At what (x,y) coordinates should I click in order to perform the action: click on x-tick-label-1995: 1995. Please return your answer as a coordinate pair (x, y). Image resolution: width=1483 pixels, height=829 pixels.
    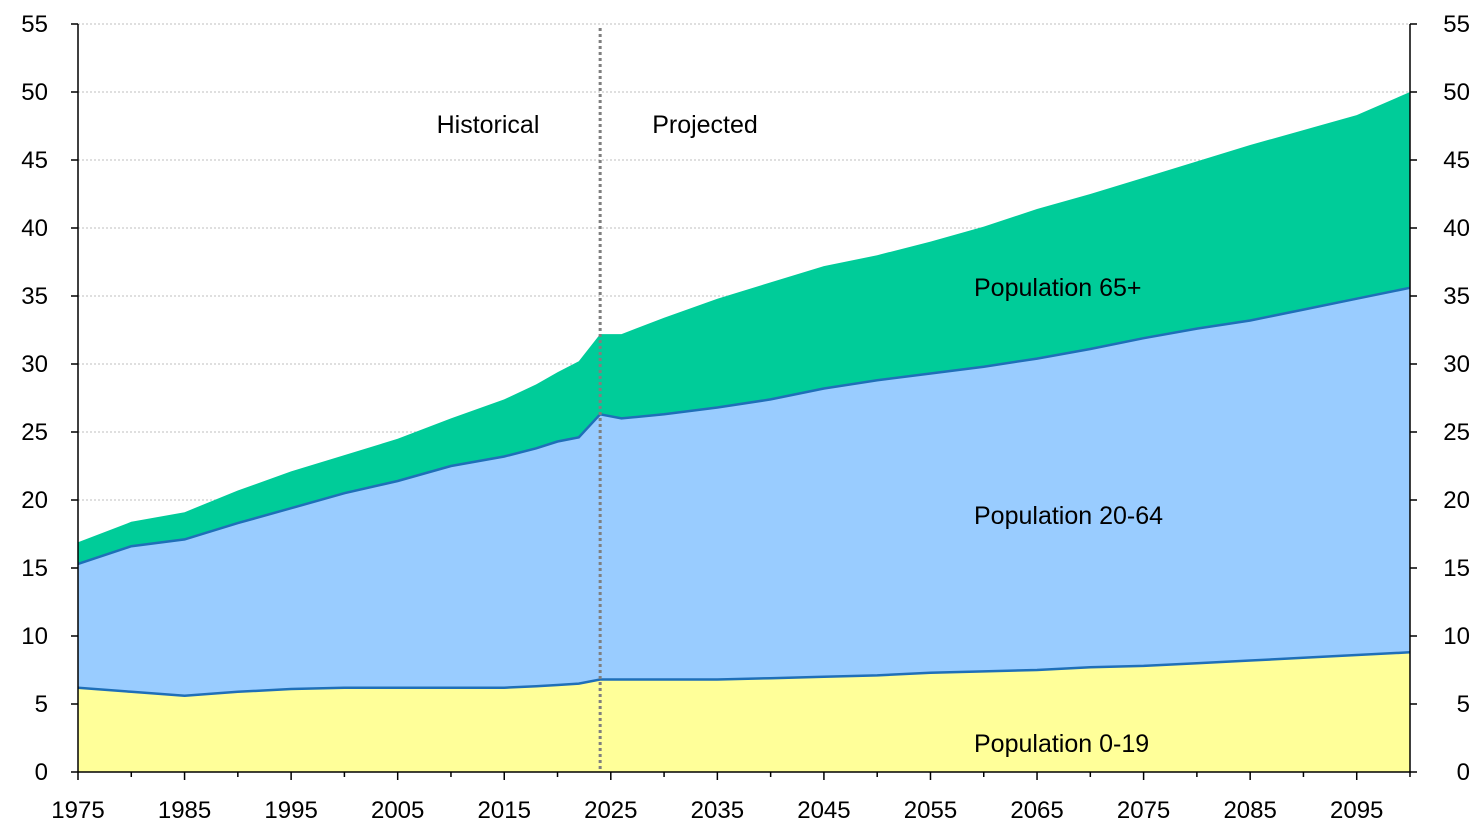
    Looking at the image, I should click on (290, 810).